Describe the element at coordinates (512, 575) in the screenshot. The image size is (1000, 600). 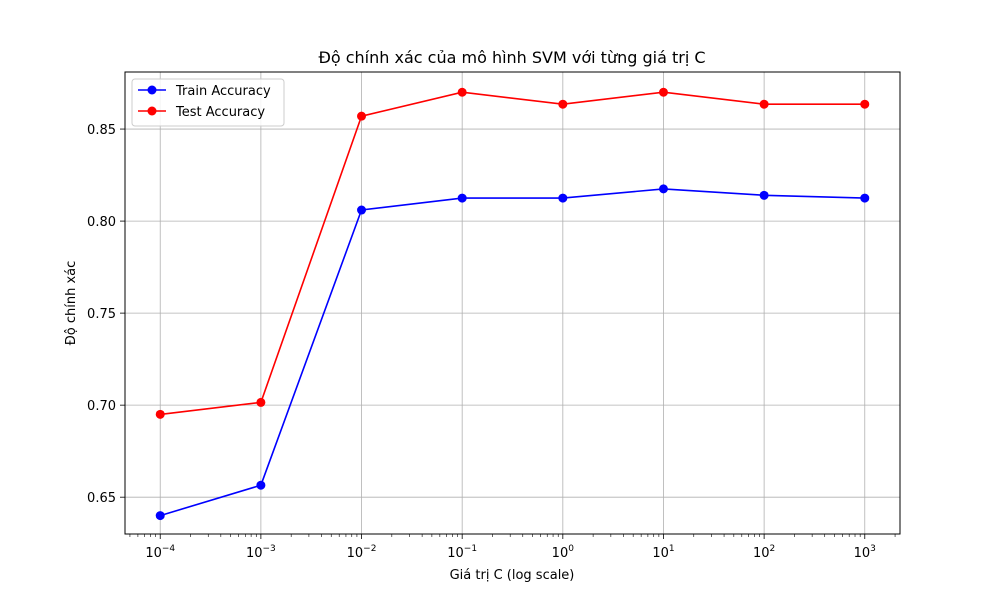
I see `x-axis-label: Giá trị C (log scale)` at that location.